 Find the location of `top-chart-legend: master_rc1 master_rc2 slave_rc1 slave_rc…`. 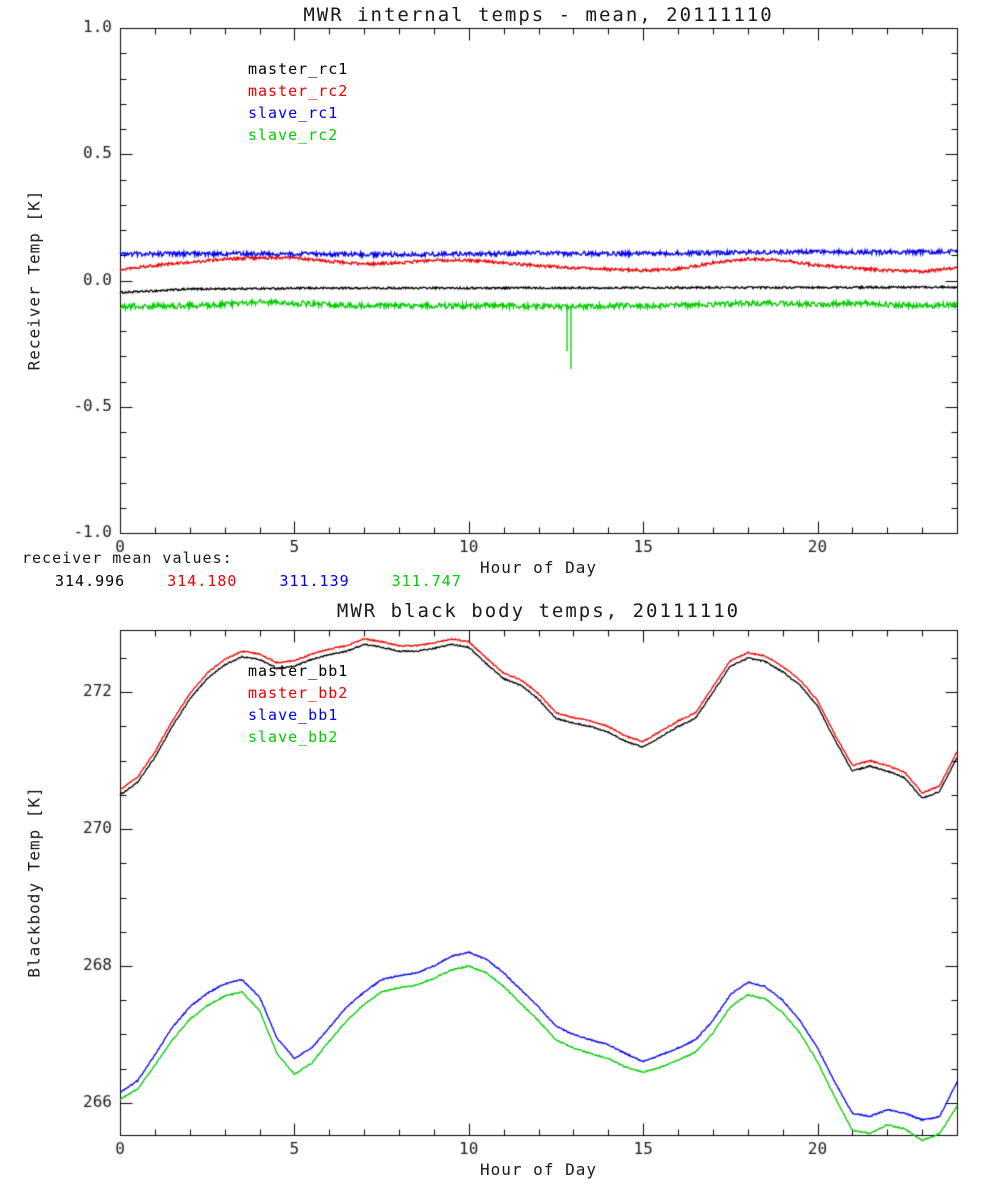

top-chart-legend: master_rc1 master_rc2 slave_rc1 slave_rc… is located at coordinates (298, 102).